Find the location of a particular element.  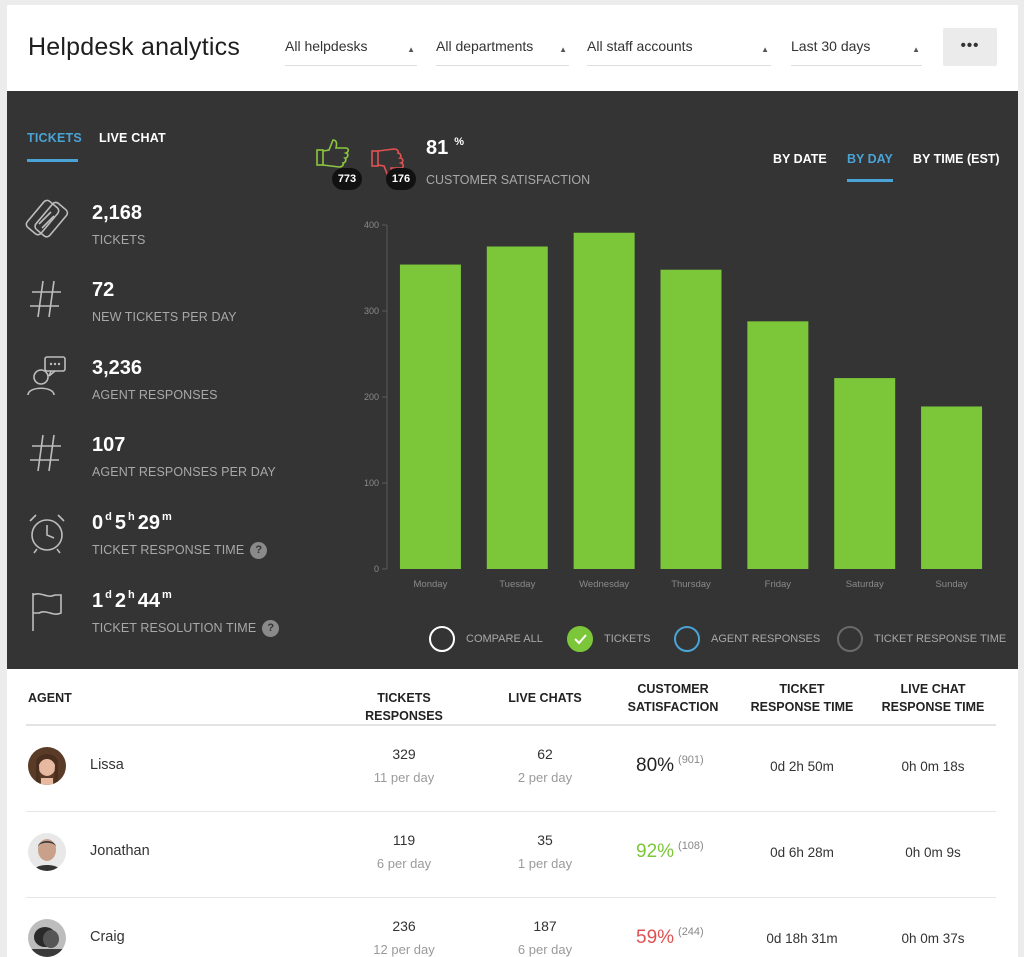

ticket-response-time-text: TICKET RESPONSE TIME is located at coordinates (168, 550).